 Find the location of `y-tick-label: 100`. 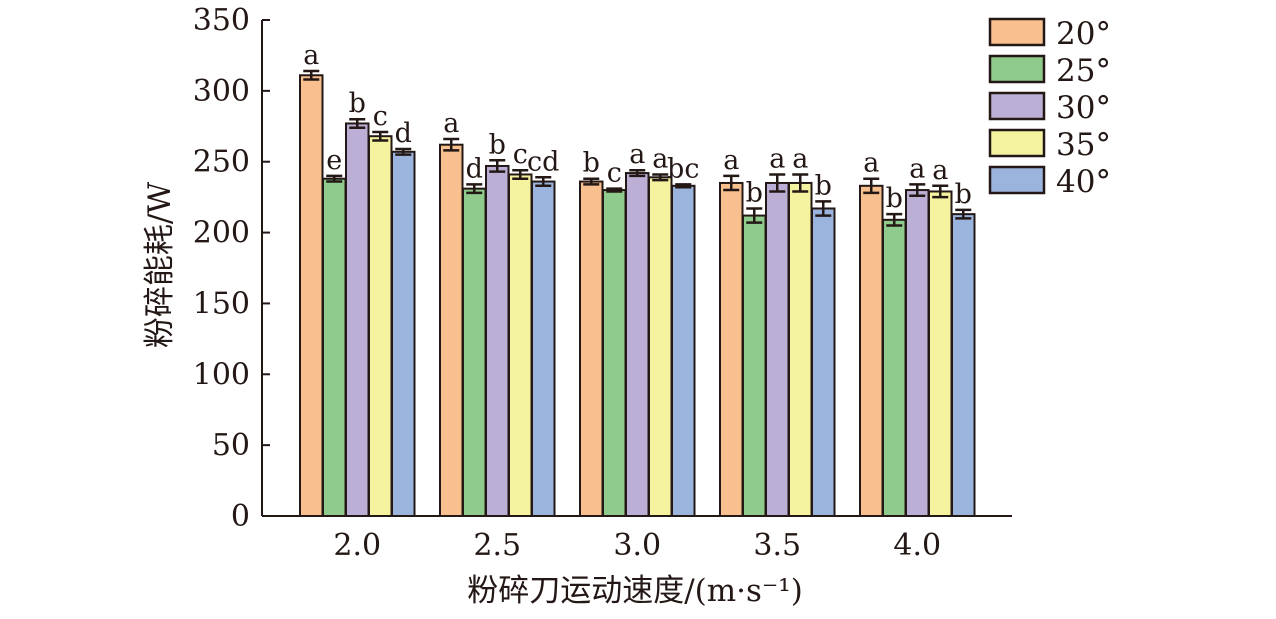

y-tick-label: 100 is located at coordinates (221, 374).